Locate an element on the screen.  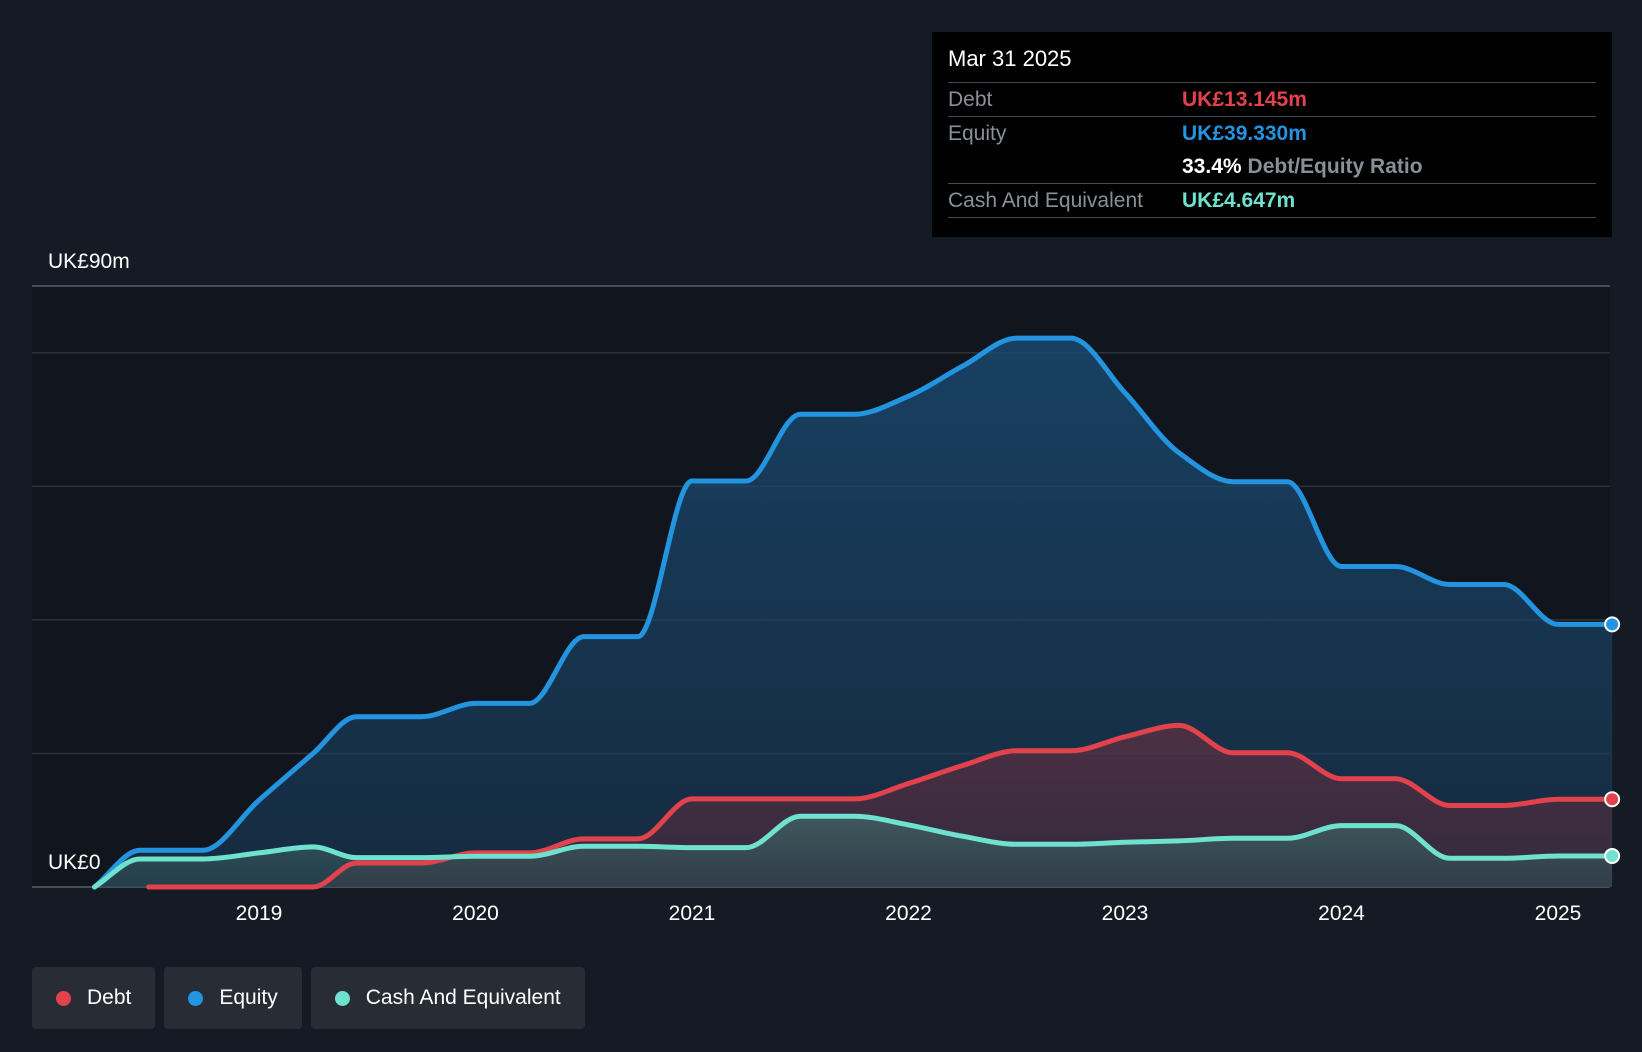
x-tick-2023: 2023 is located at coordinates (1125, 913).